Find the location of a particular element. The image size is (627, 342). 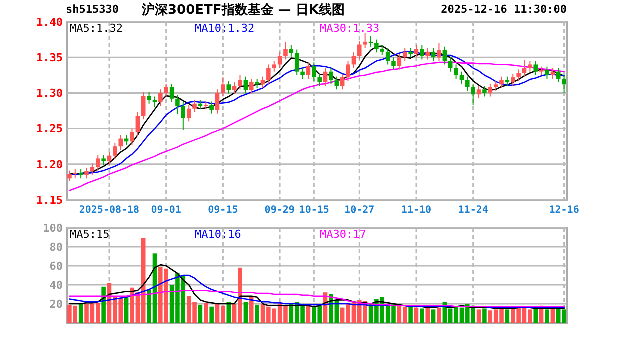

text: MA10:16 is located at coordinates (218, 234).